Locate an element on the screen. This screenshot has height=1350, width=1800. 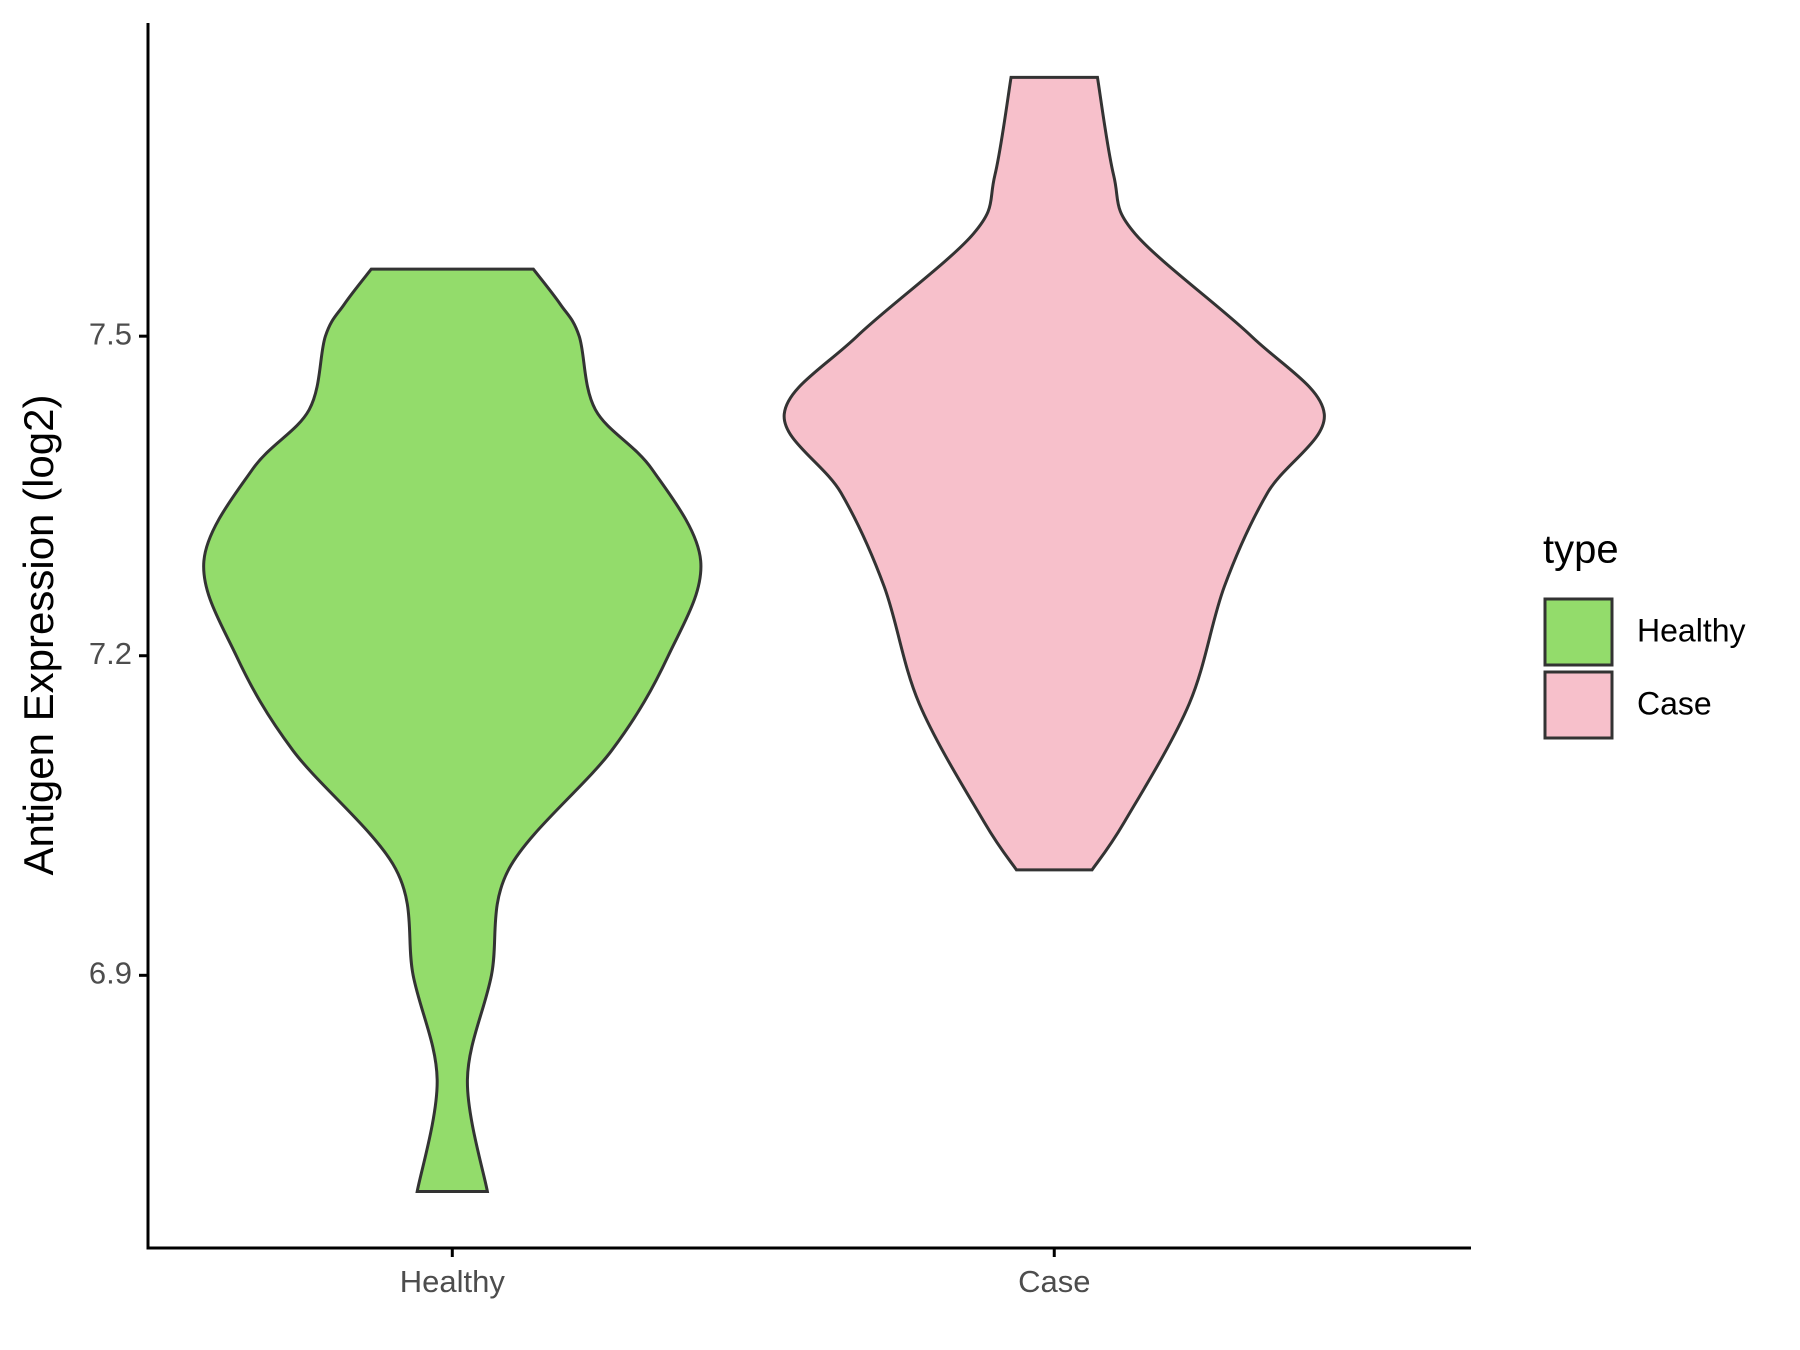
x-tick-label: Healthy is located at coordinates (453, 1281).